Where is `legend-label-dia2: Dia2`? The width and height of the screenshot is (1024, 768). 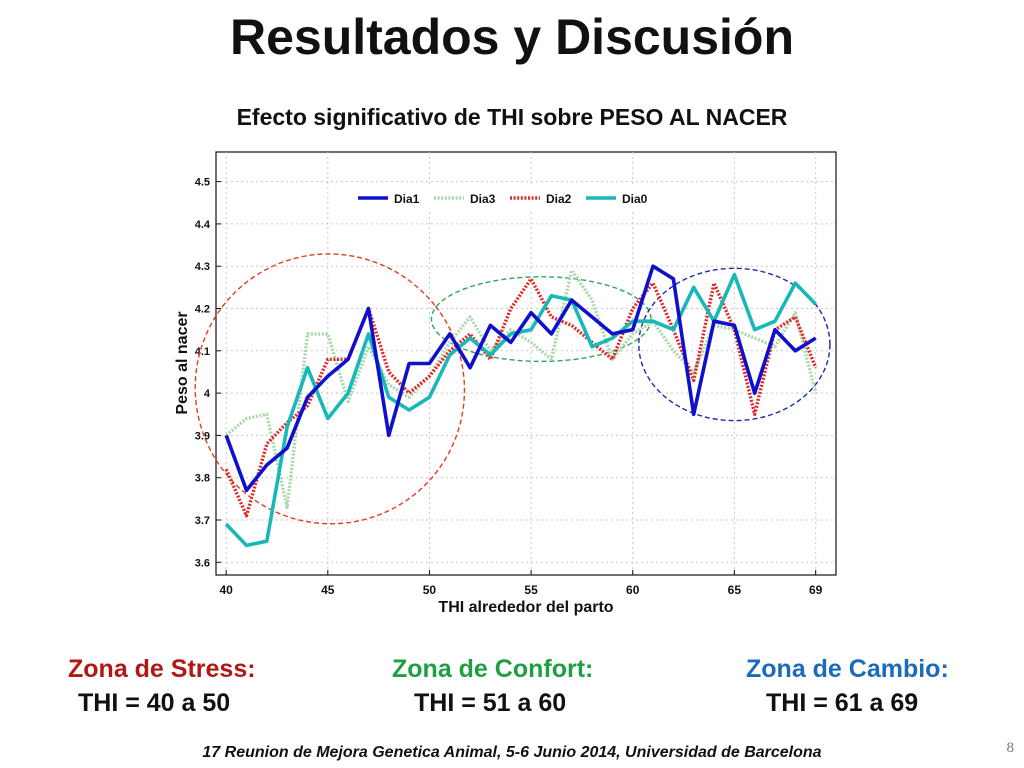 legend-label-dia2: Dia2 is located at coordinates (559, 199).